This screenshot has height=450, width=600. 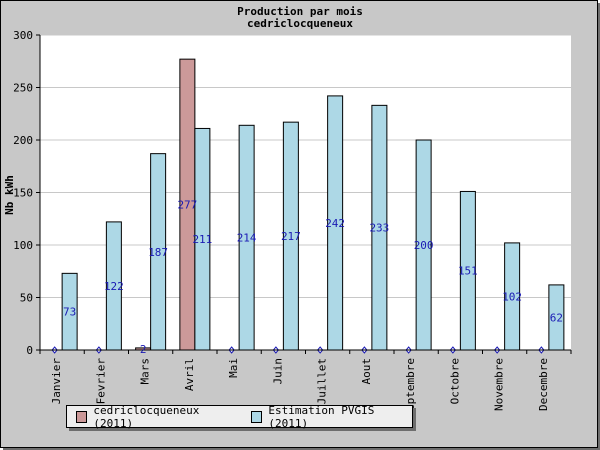 What do you see at coordinates (277, 371) in the screenshot?
I see `x-tick-label: Juin` at bounding box center [277, 371].